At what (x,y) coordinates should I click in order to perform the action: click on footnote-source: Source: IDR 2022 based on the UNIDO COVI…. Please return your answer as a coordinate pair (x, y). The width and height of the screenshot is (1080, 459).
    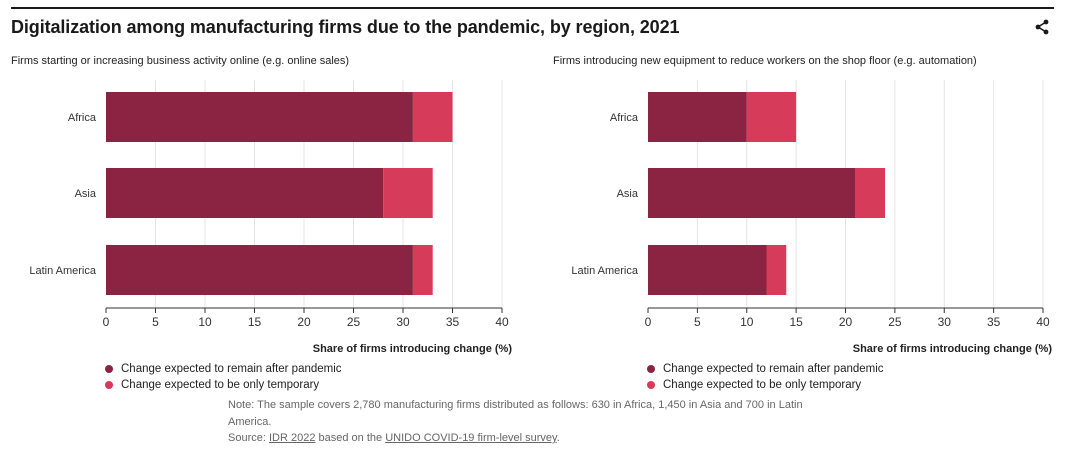
    Looking at the image, I should click on (533, 438).